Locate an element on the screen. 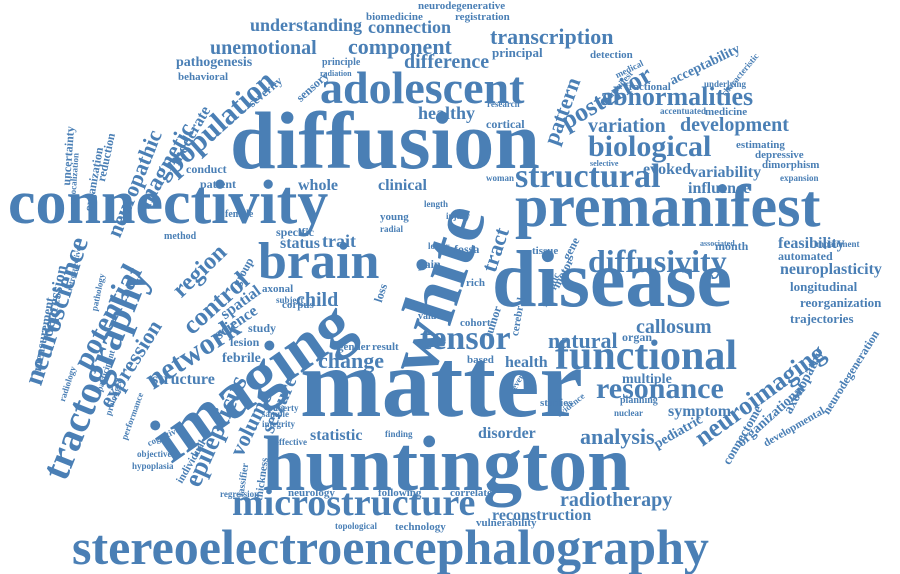 The width and height of the screenshot is (900, 574). word: adolescent is located at coordinates (422, 87).